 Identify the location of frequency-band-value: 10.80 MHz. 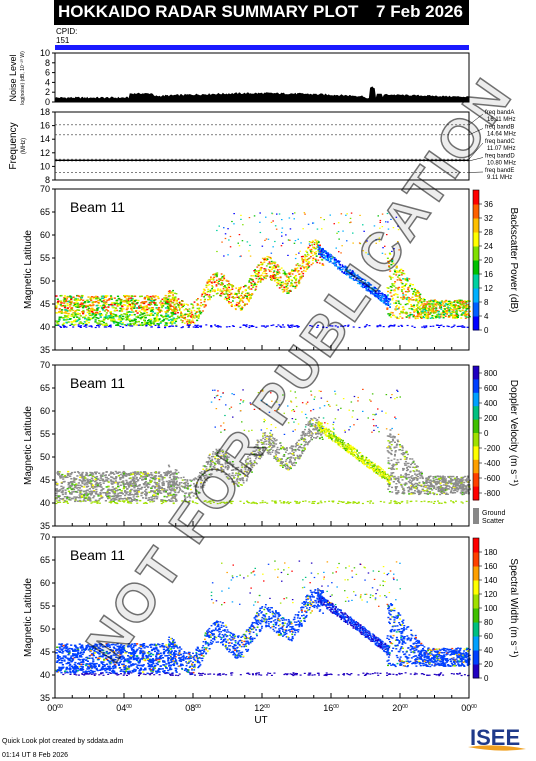
(501, 164).